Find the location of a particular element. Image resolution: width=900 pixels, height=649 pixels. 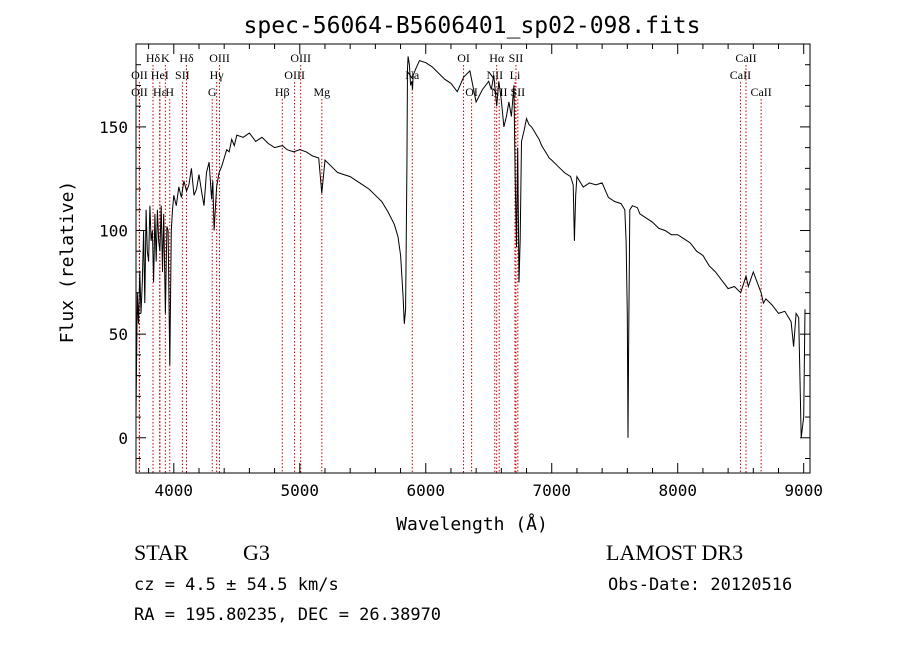

line-marker-label: HeI is located at coordinates (160, 75).